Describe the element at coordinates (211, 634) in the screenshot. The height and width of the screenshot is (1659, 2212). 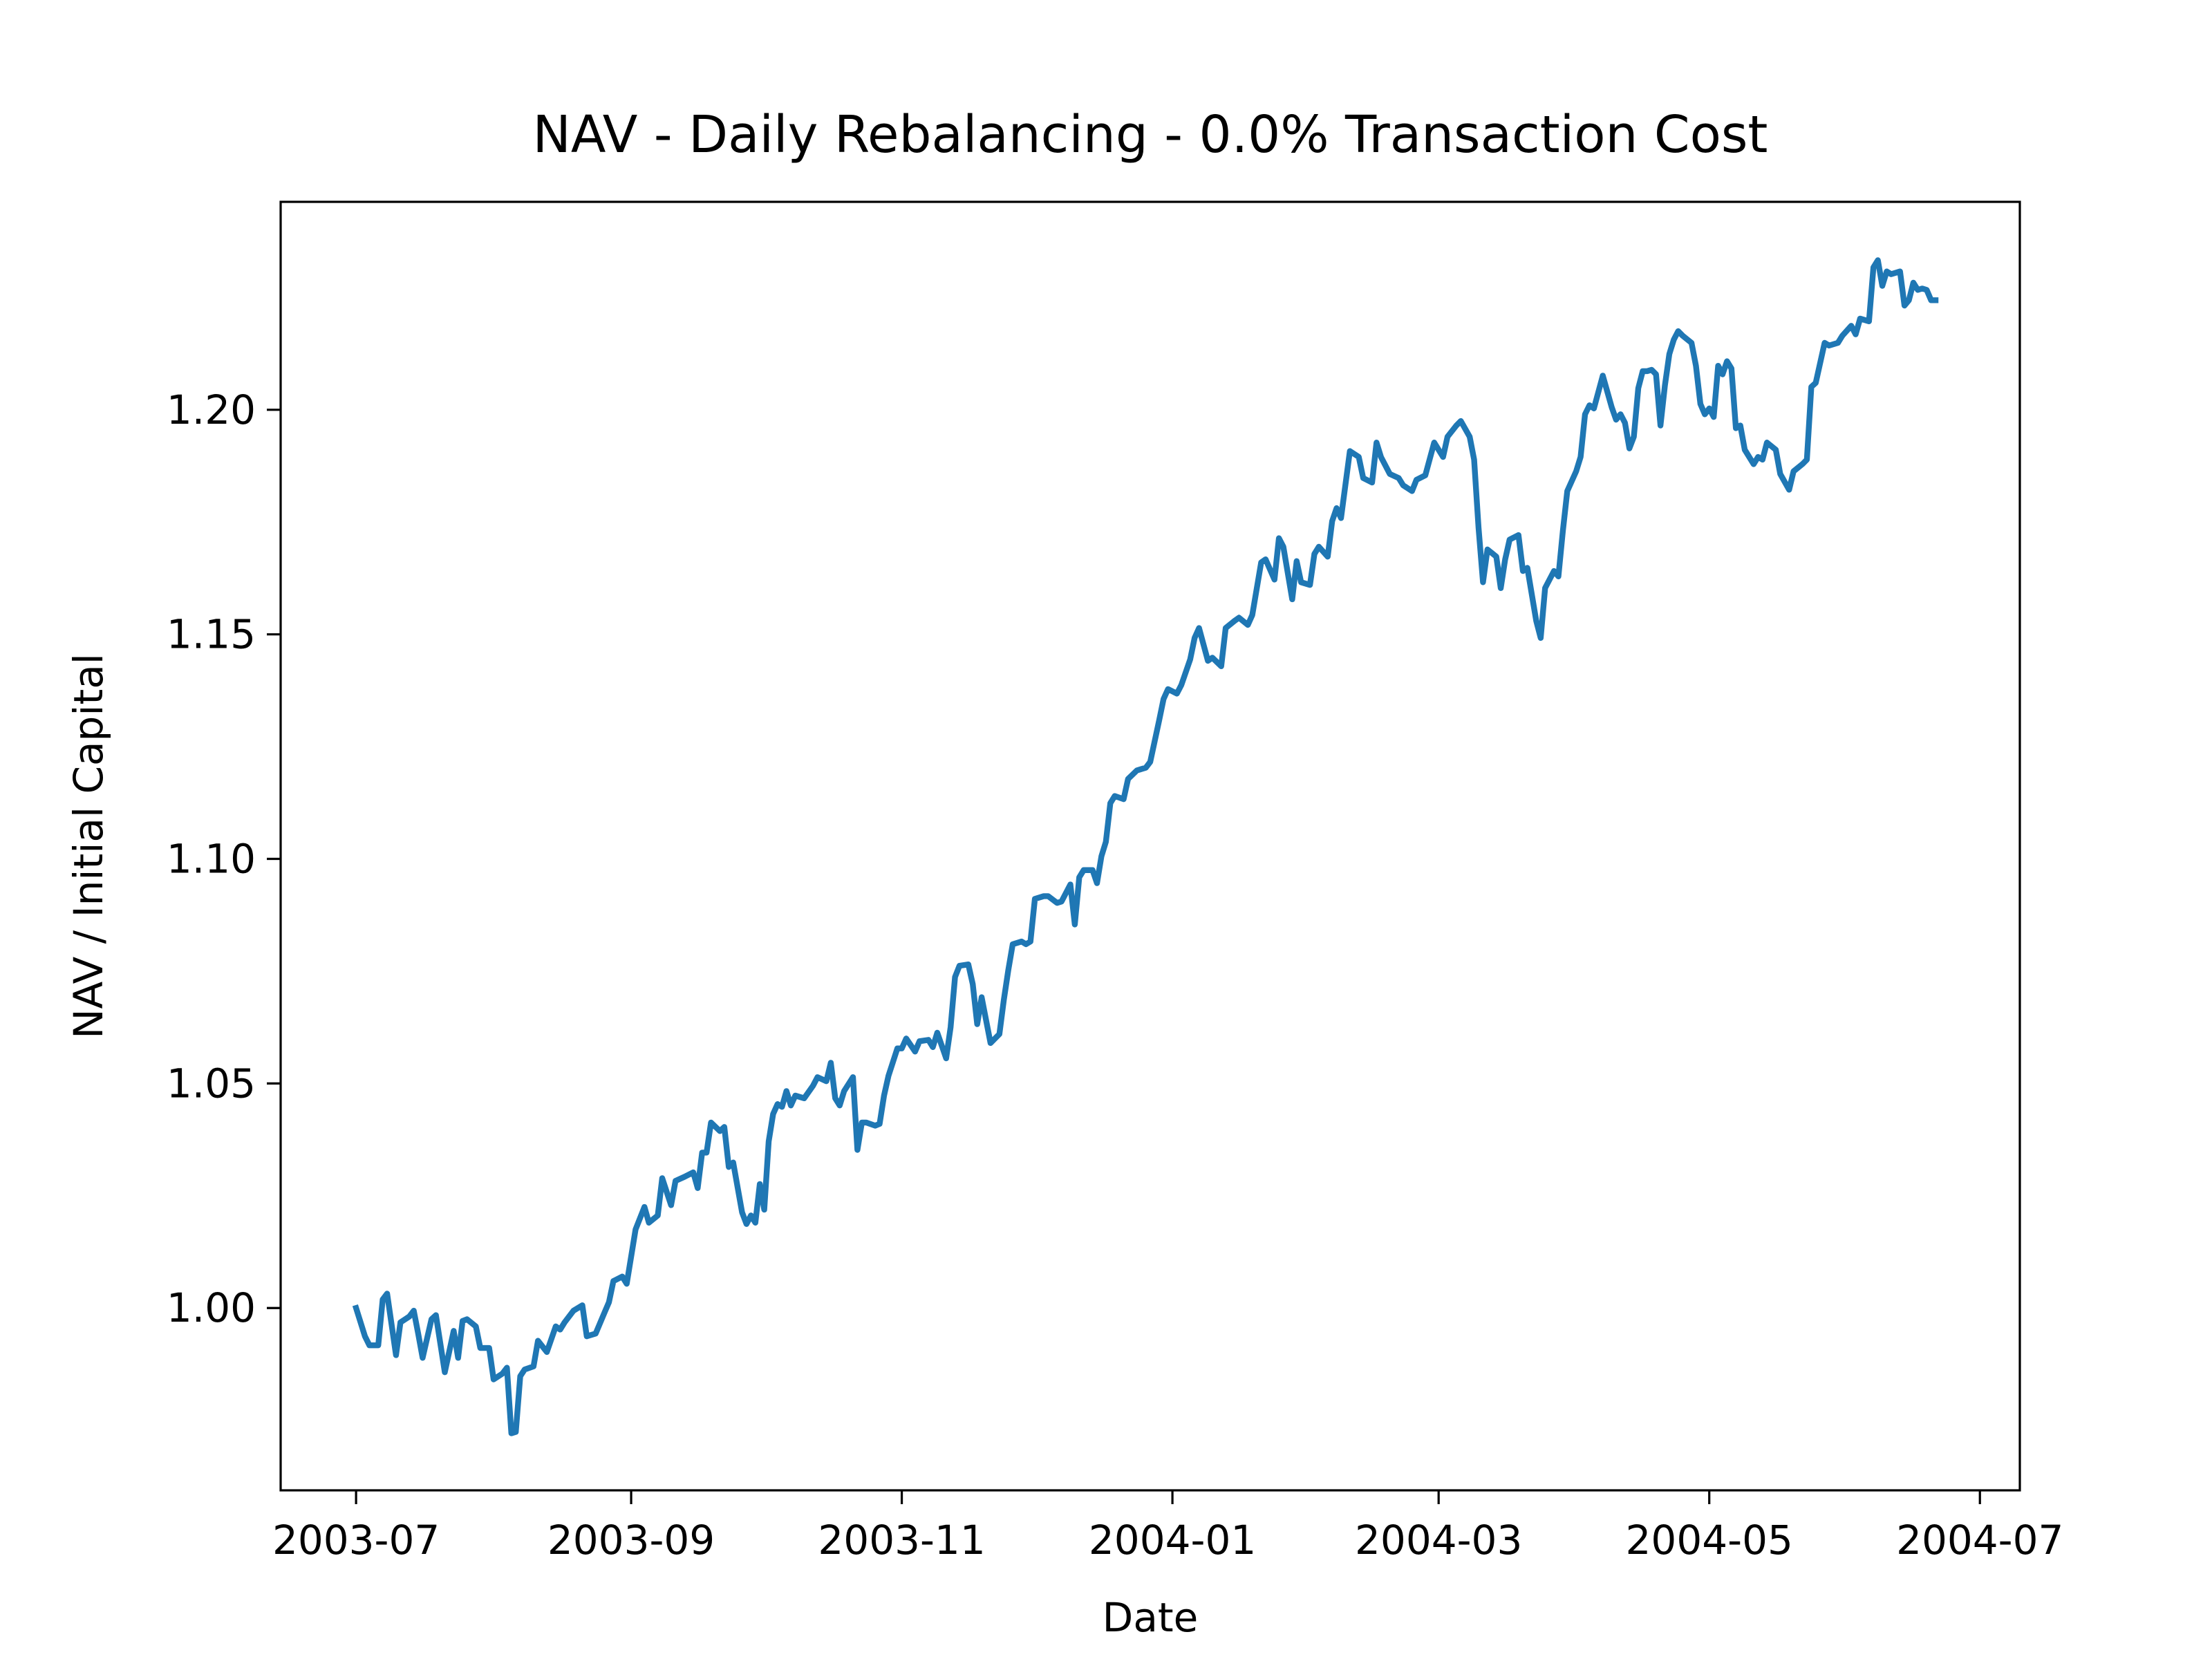
I see `y-tick-label: 1.15` at that location.